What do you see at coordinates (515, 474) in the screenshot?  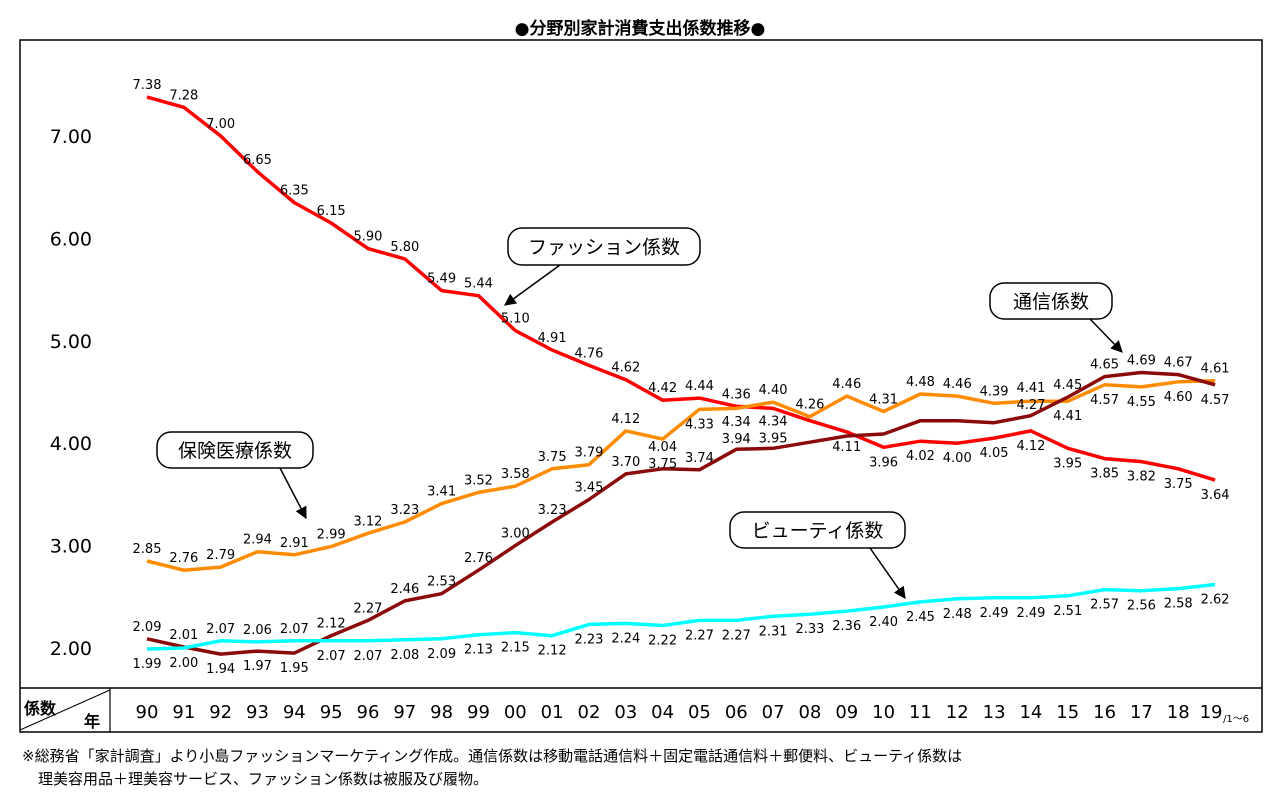 I see `data-label: 3.58` at bounding box center [515, 474].